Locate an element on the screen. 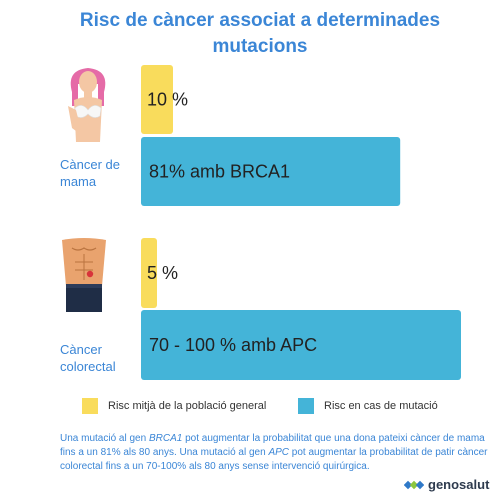 The width and height of the screenshot is (500, 500). bar-label-colorectal-general: 5 % is located at coordinates (162, 273).